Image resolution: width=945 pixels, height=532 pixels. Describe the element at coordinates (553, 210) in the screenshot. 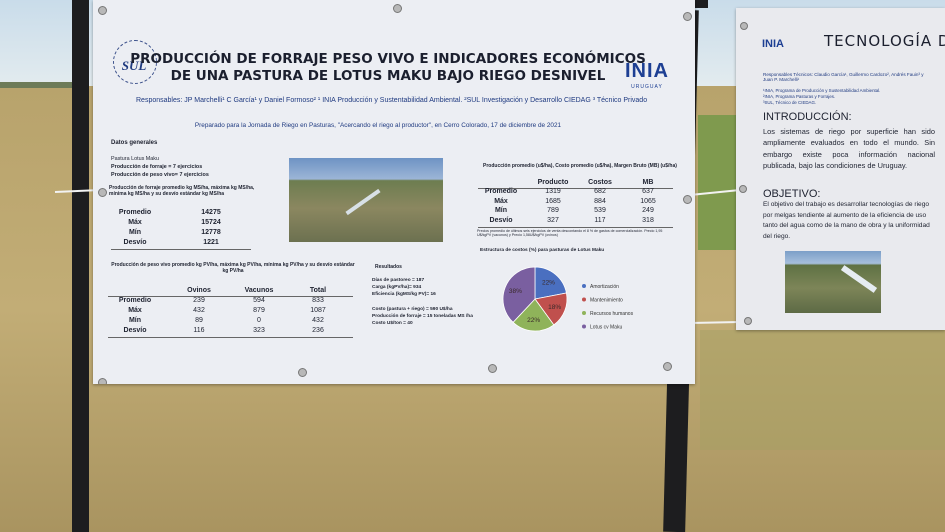

I see `table-cell: 789` at that location.